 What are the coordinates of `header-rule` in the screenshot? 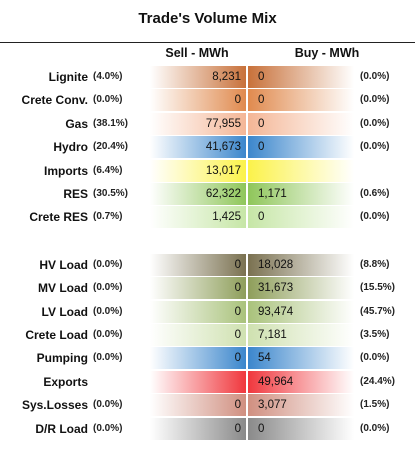 It's located at (207, 42).